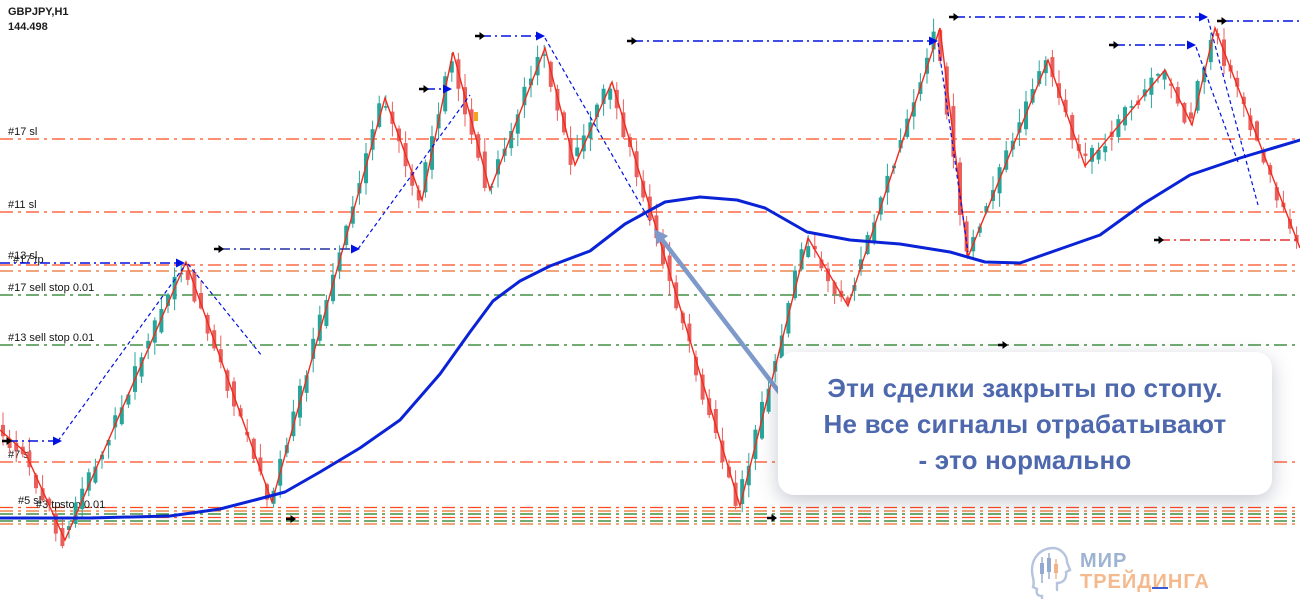  I want to click on symbol-block: GBPJPY,H1 144.498, so click(38, 20).